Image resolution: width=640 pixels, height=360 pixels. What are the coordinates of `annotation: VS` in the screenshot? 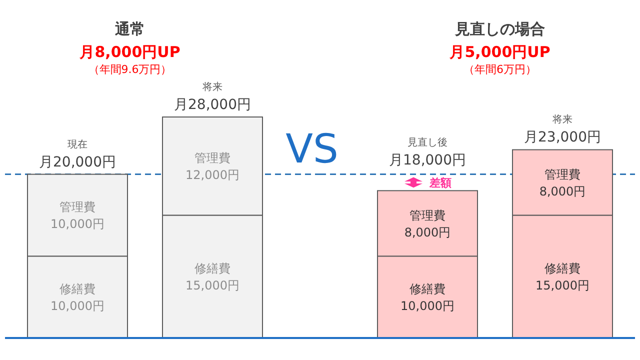 It's located at (312, 149).